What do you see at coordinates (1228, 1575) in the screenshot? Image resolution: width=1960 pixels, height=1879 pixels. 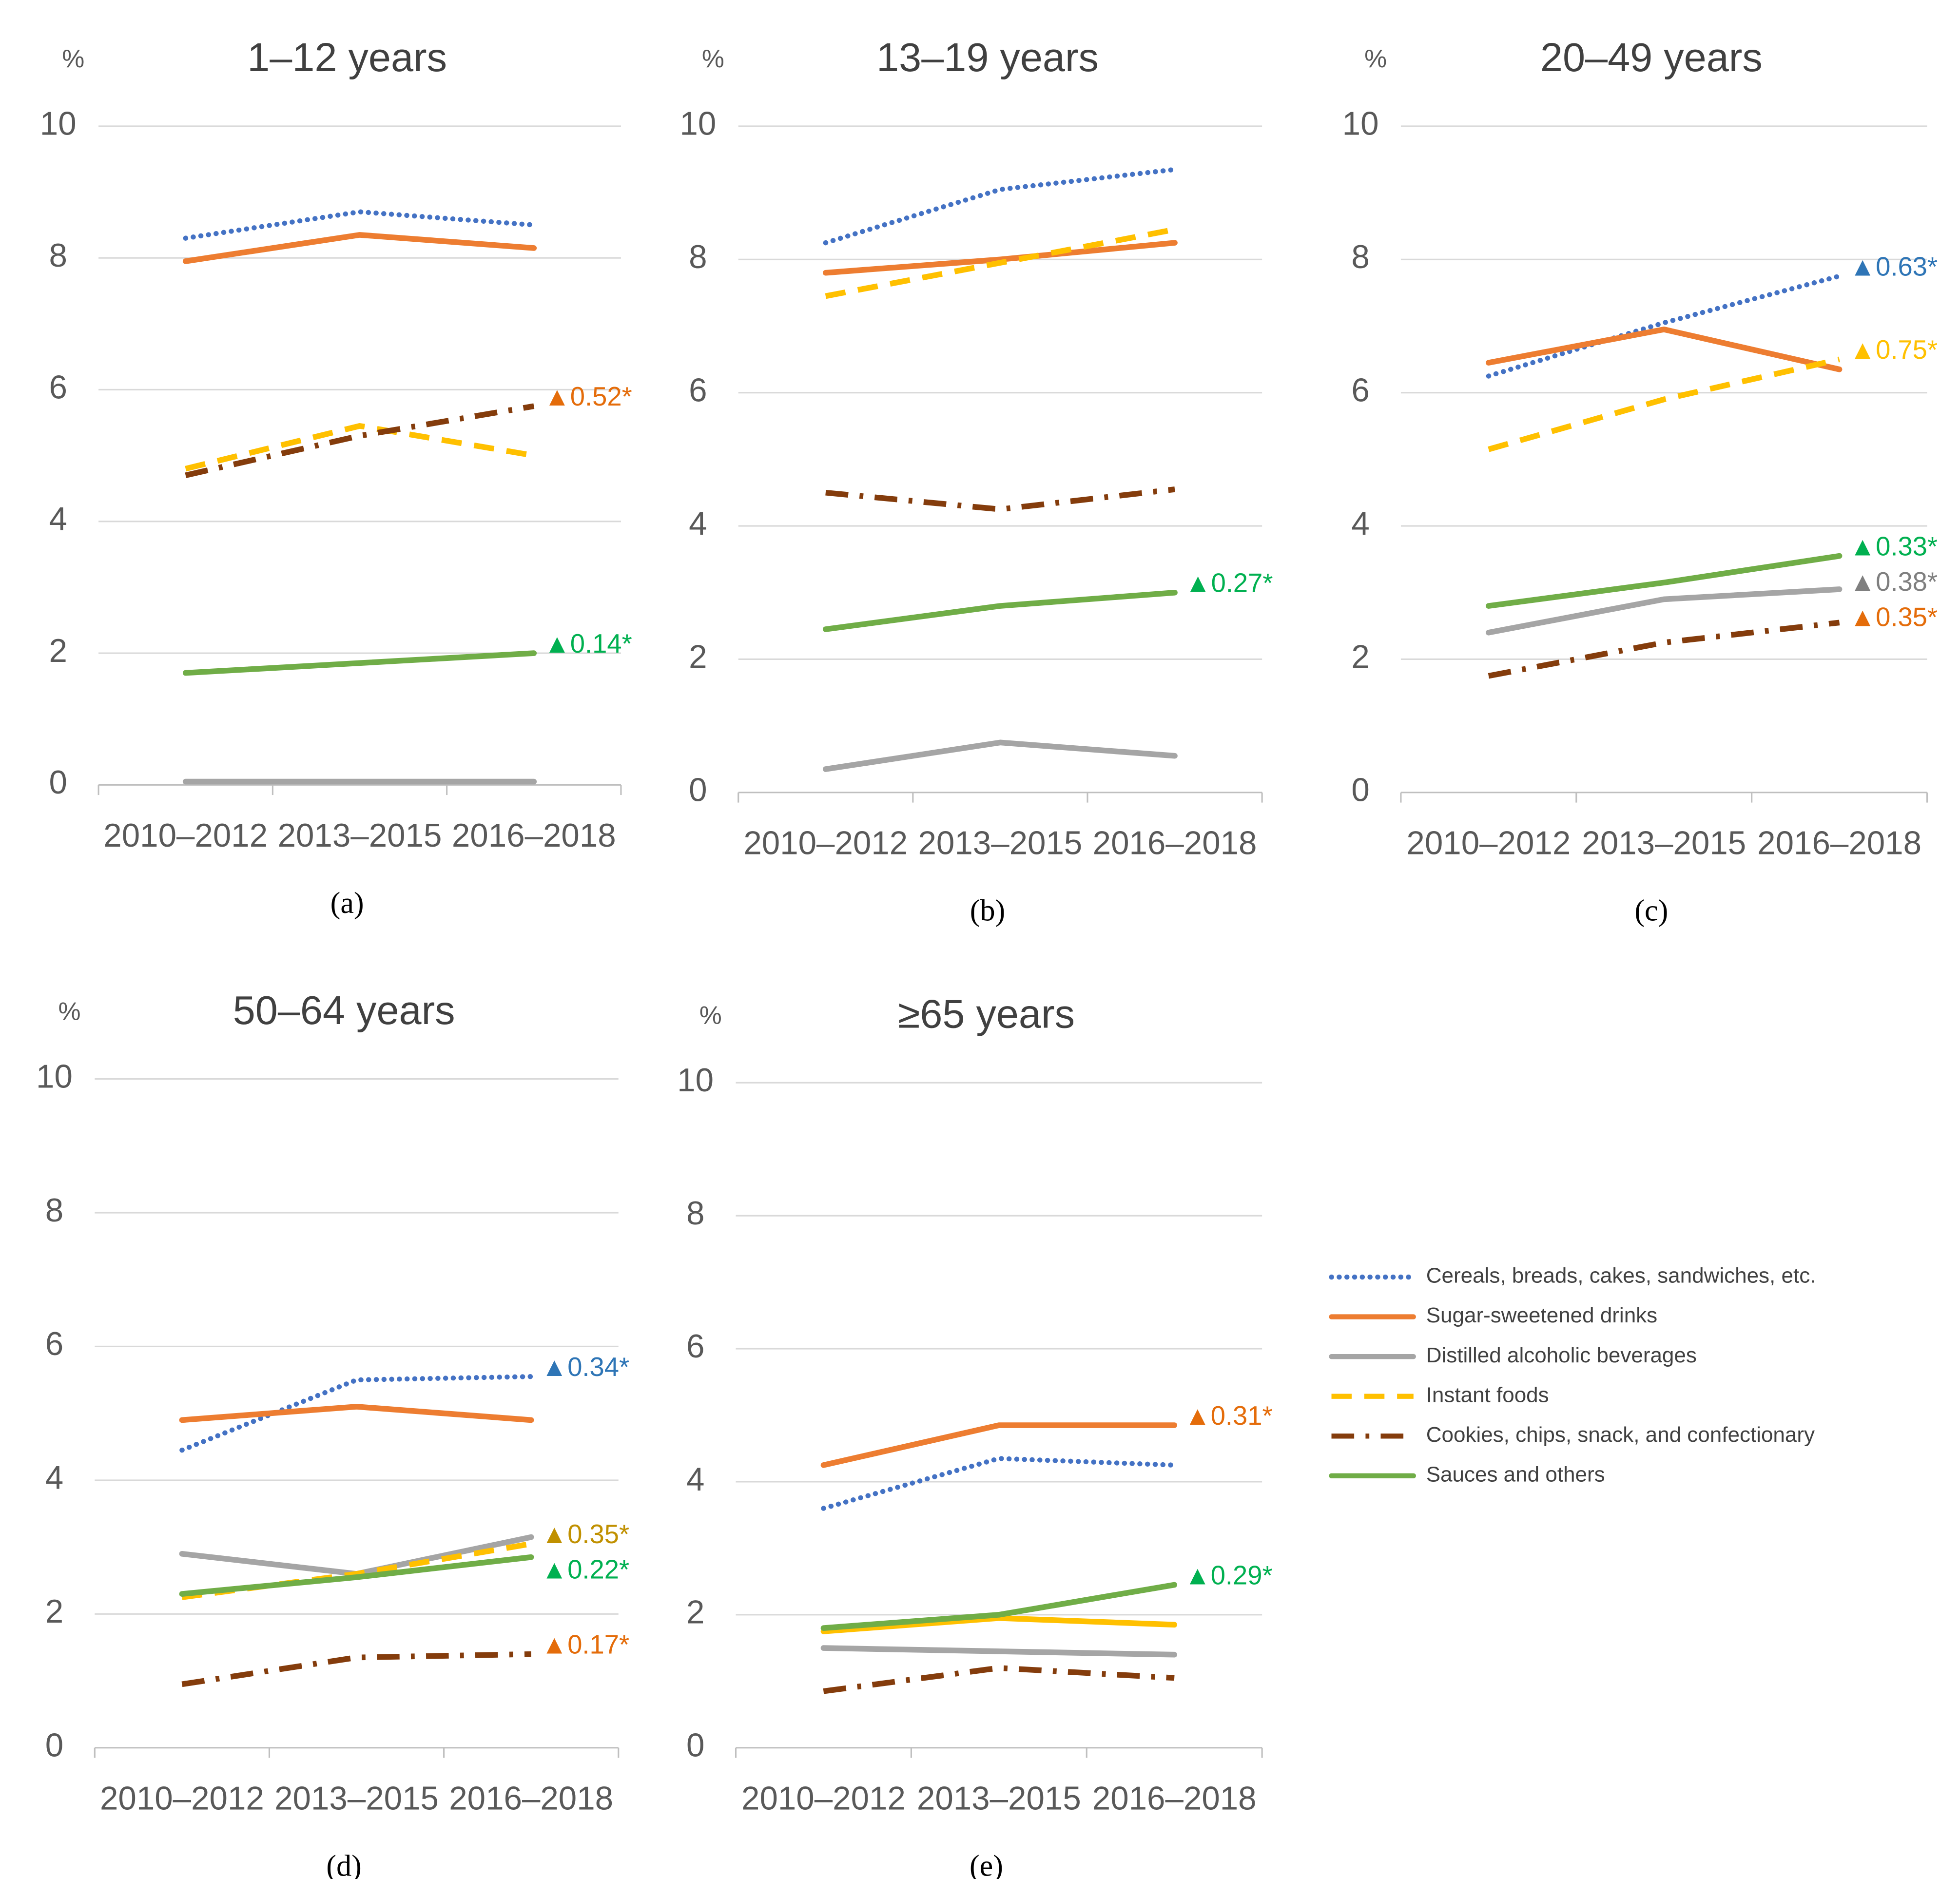 I see `annotation: ▲0.29*` at bounding box center [1228, 1575].